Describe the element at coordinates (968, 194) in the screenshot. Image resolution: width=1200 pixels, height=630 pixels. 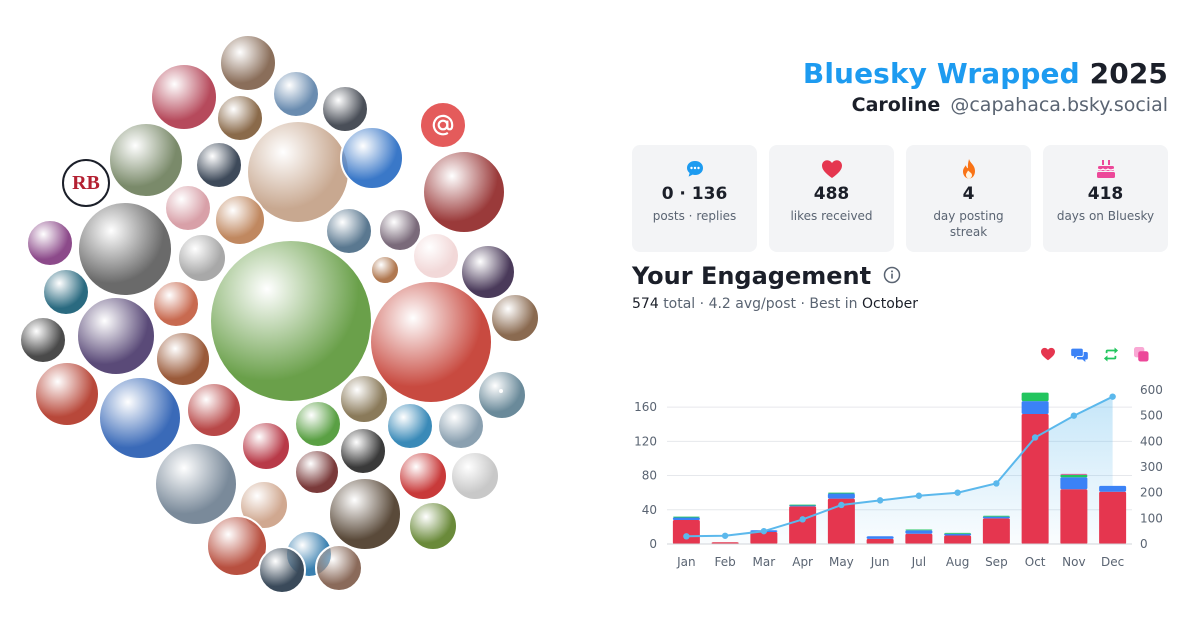
I see `stat-streak-value: 4` at that location.